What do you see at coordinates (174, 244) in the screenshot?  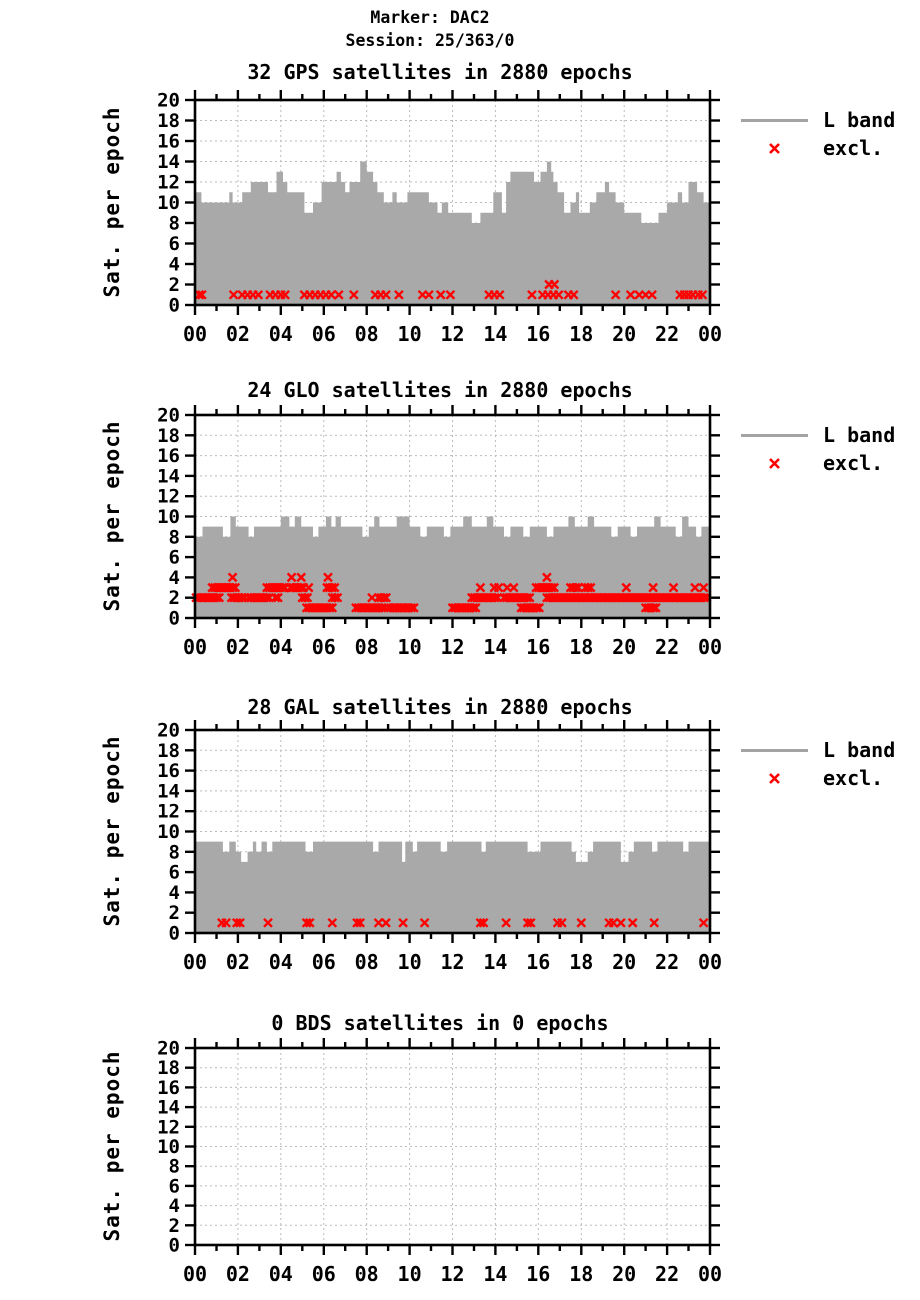 I see `svg-text: 6` at bounding box center [174, 244].